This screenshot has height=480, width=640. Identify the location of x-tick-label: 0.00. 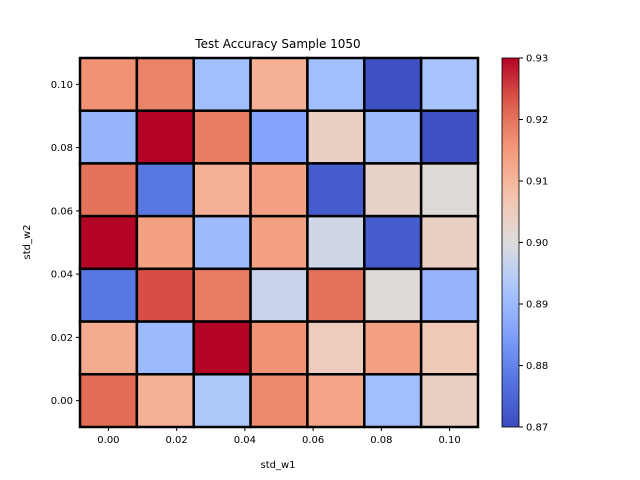
(108, 440).